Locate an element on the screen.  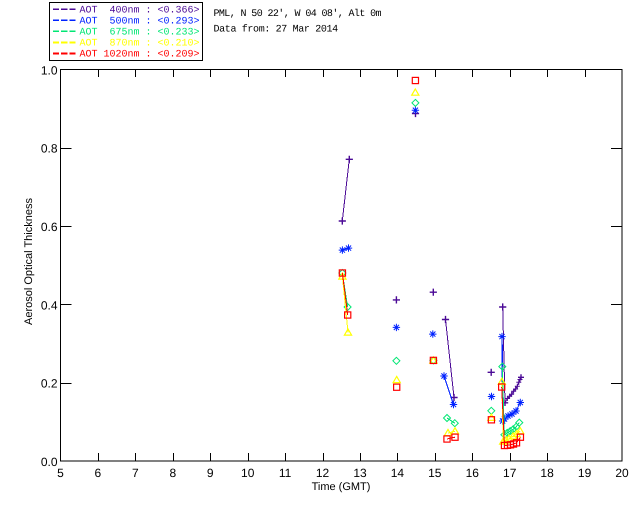
svg-text: AOT 1020nm : <0.209> is located at coordinates (140, 55).